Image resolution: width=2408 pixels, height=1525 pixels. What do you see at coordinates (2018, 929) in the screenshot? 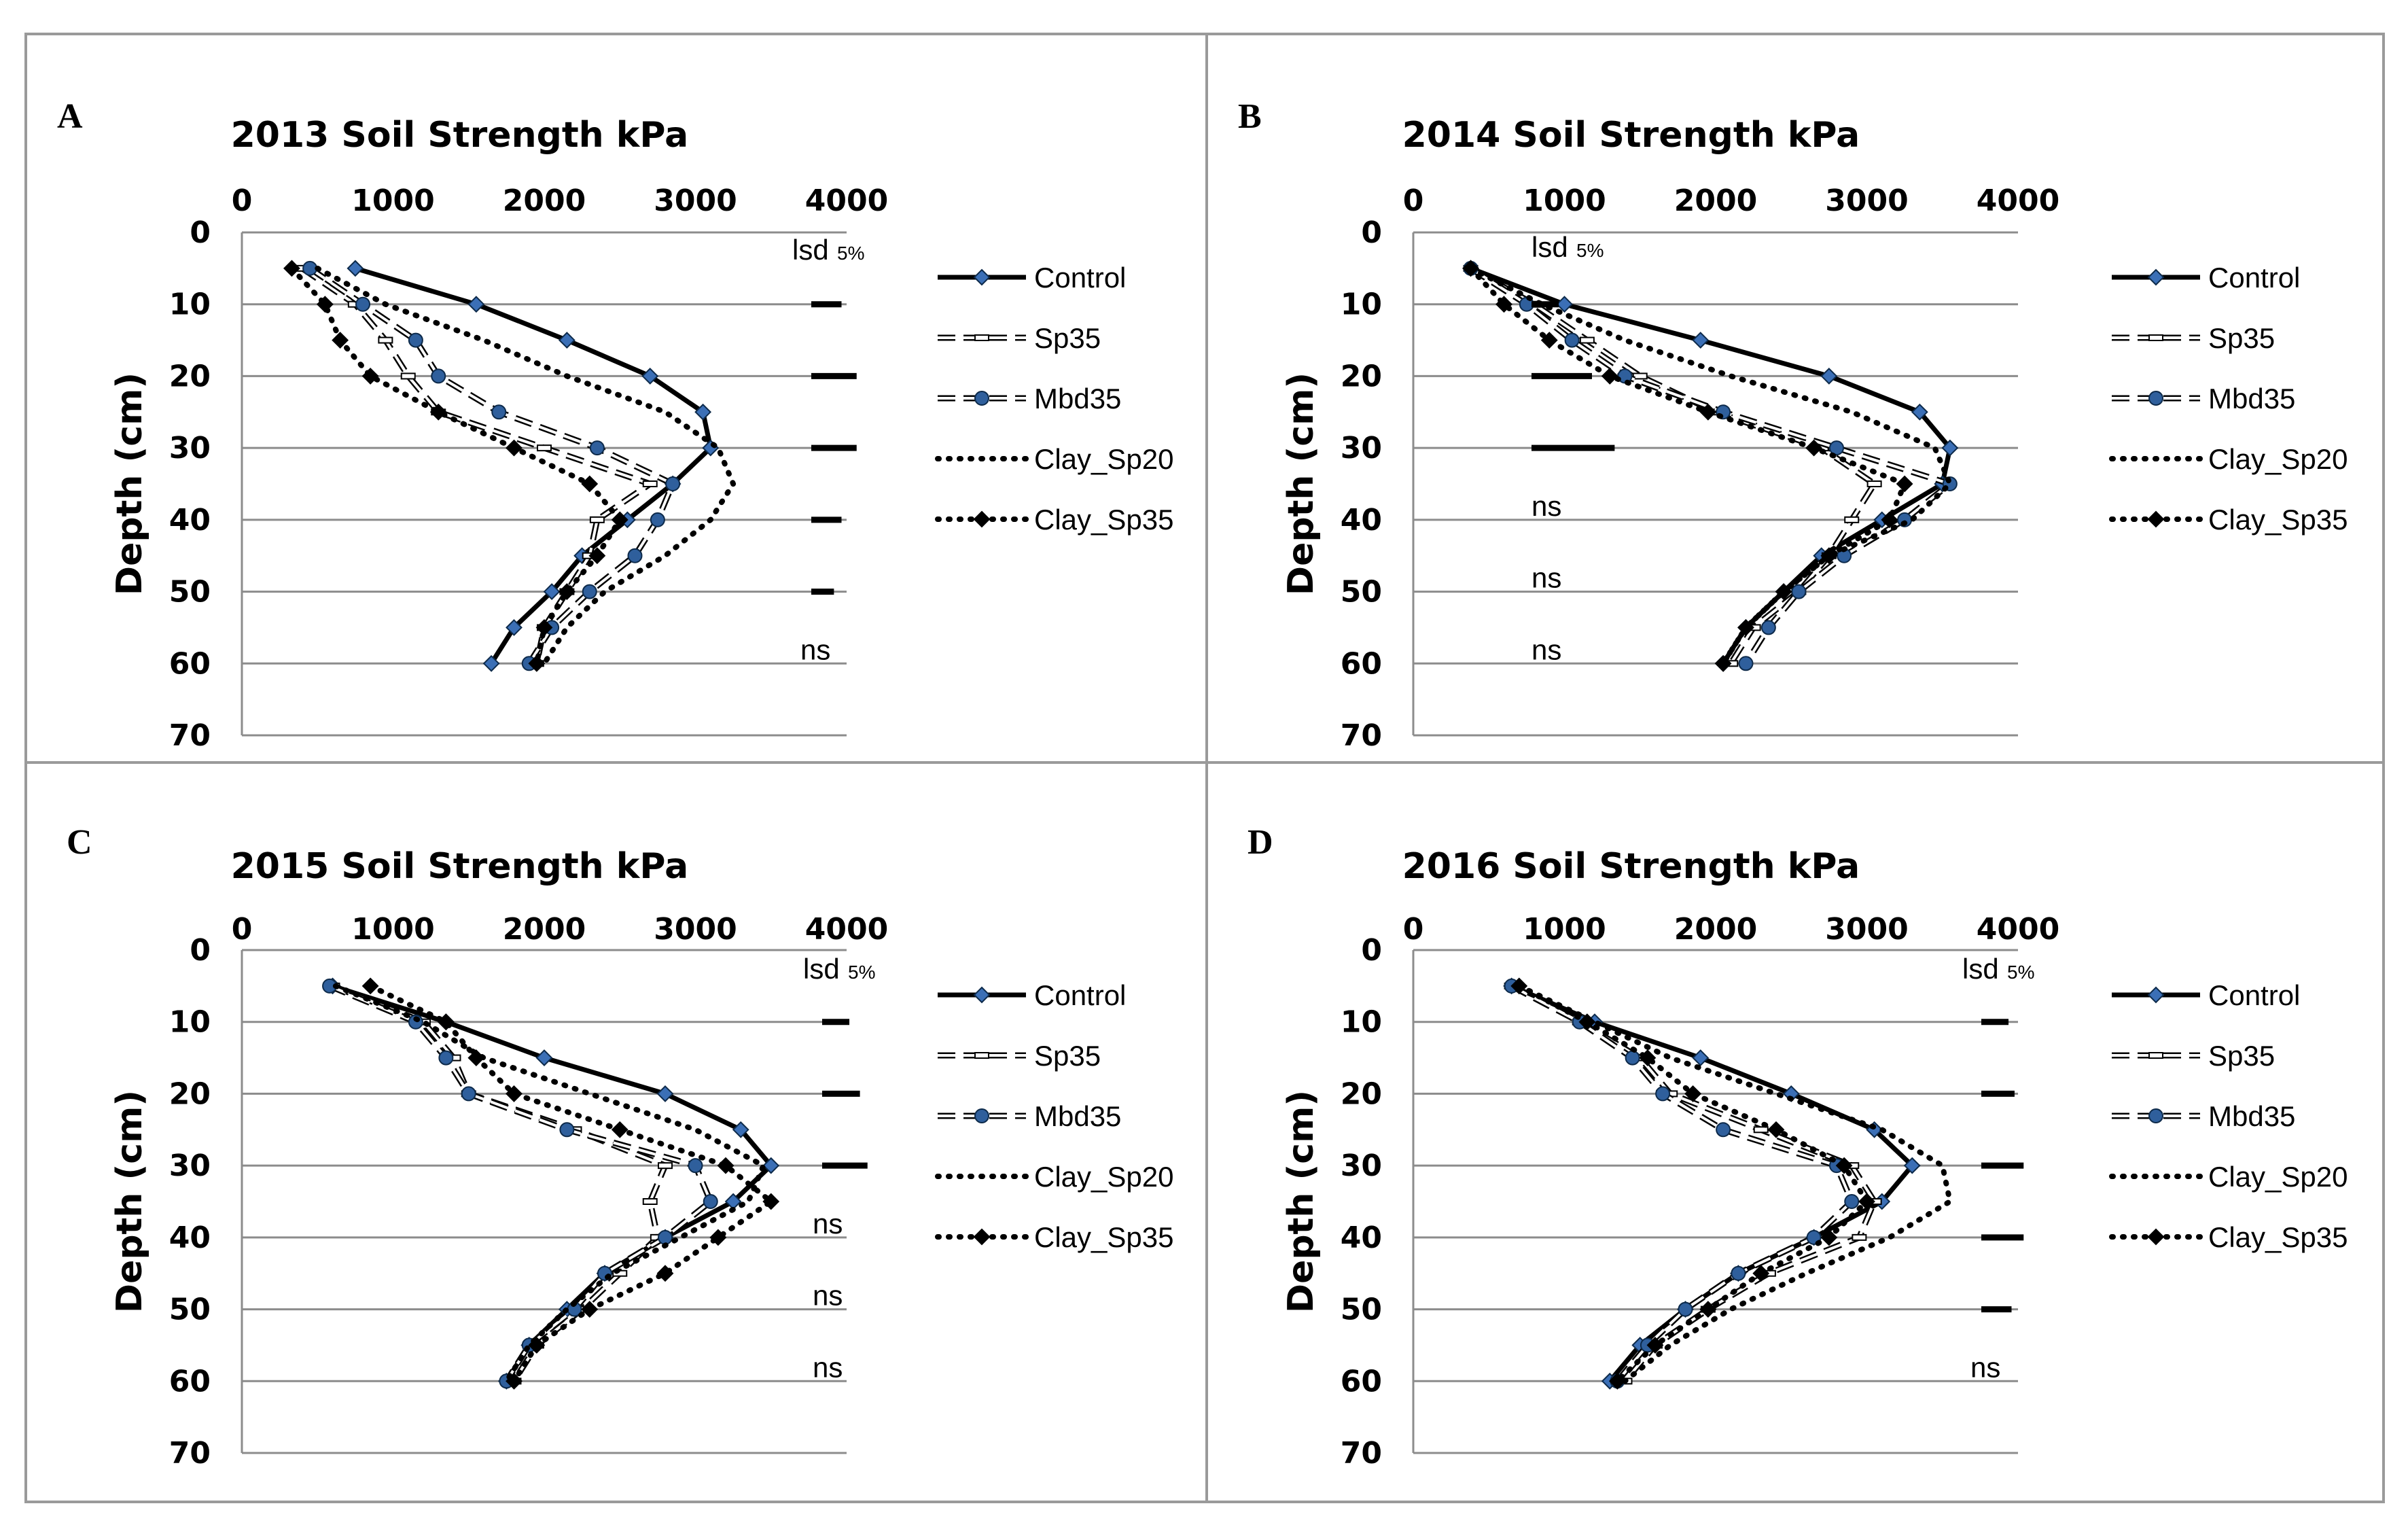
I see `chart-d-xtick-4000: 4000` at bounding box center [2018, 929].